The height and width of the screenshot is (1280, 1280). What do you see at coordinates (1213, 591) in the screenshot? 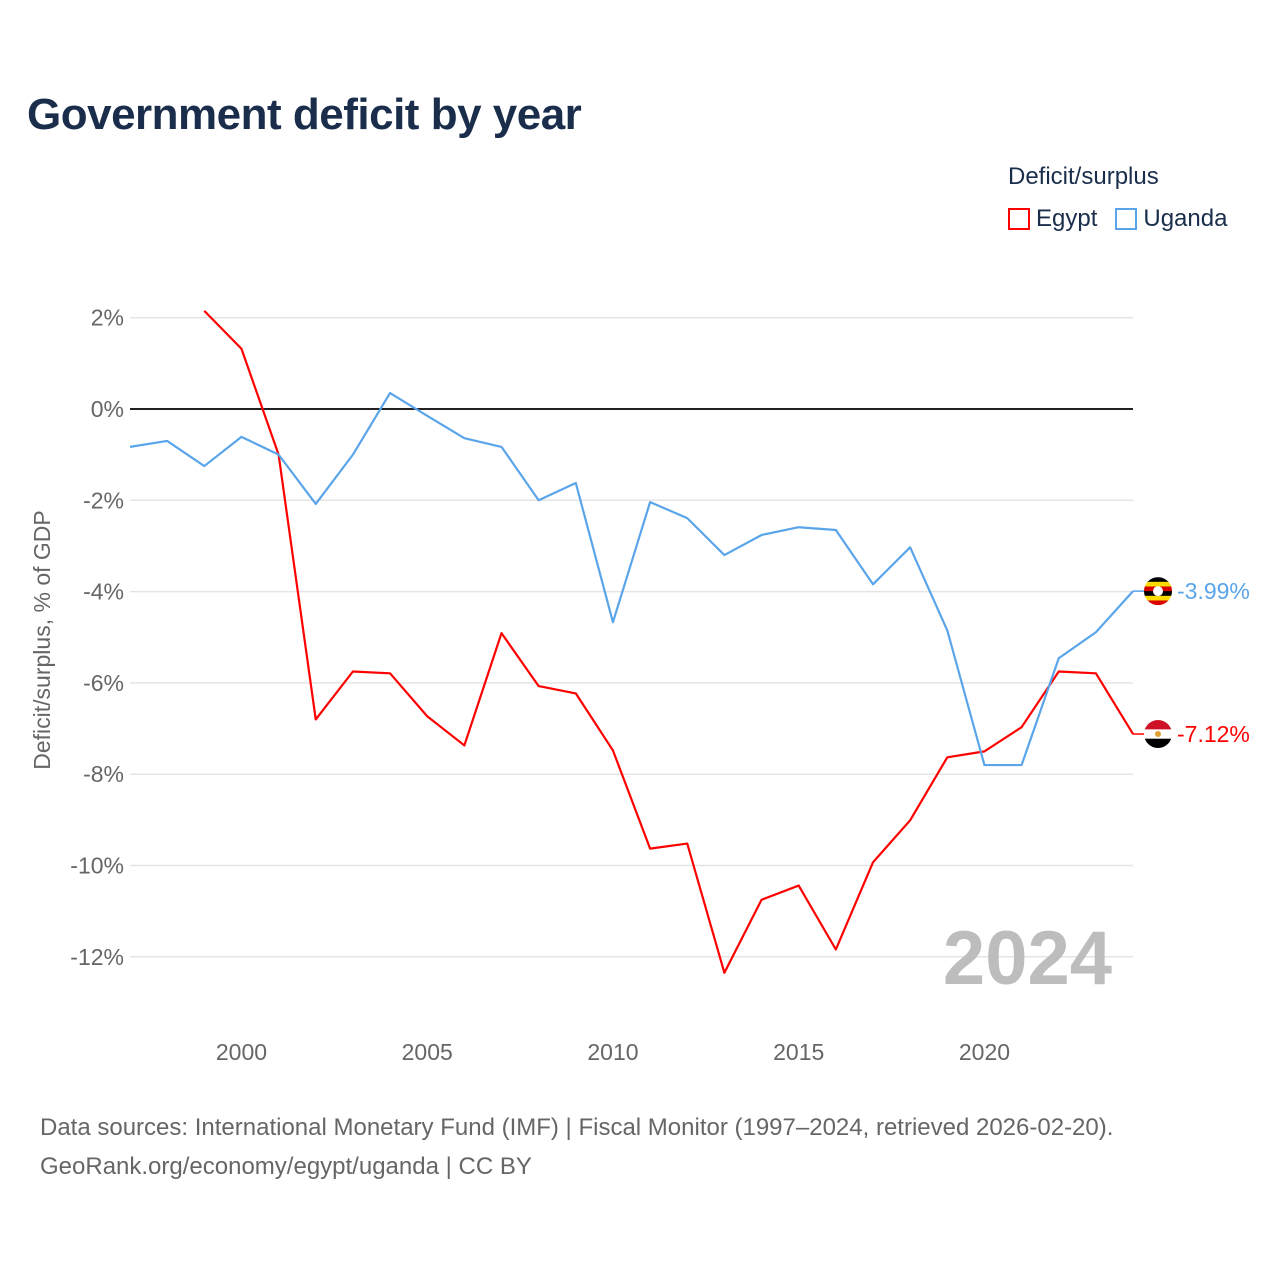
I see `end-label-uganda: -3.99%` at bounding box center [1213, 591].